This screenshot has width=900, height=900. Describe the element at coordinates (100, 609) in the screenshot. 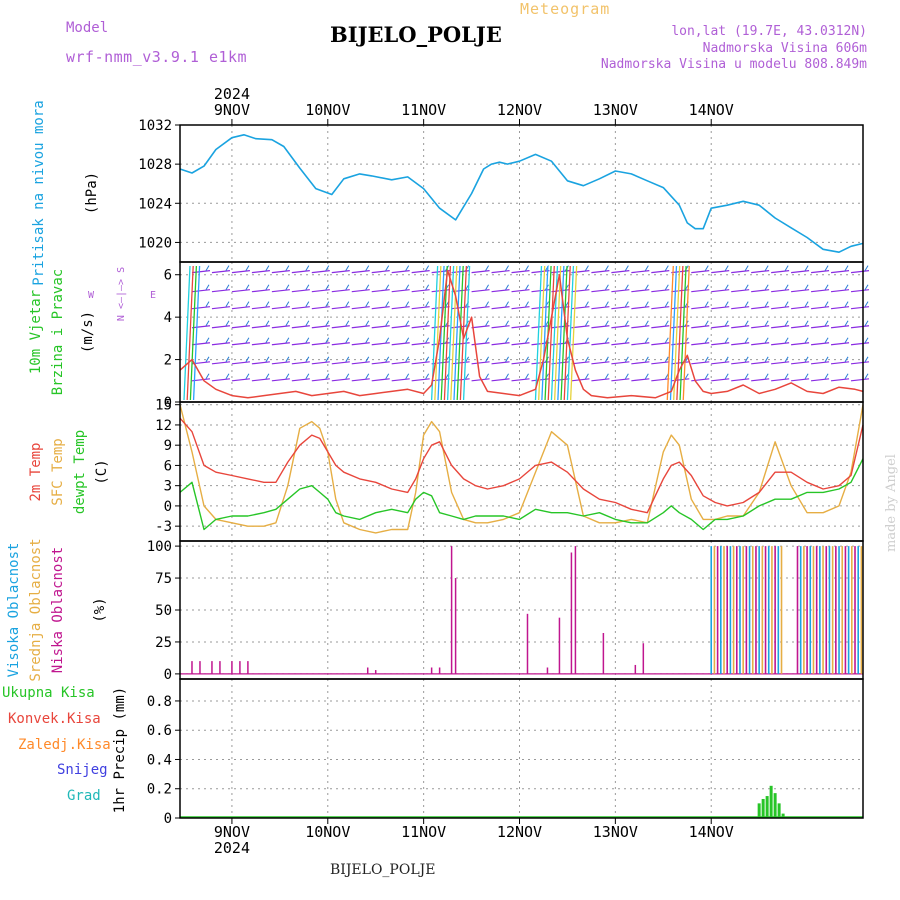

I see `cloud-unit: (%)` at that location.